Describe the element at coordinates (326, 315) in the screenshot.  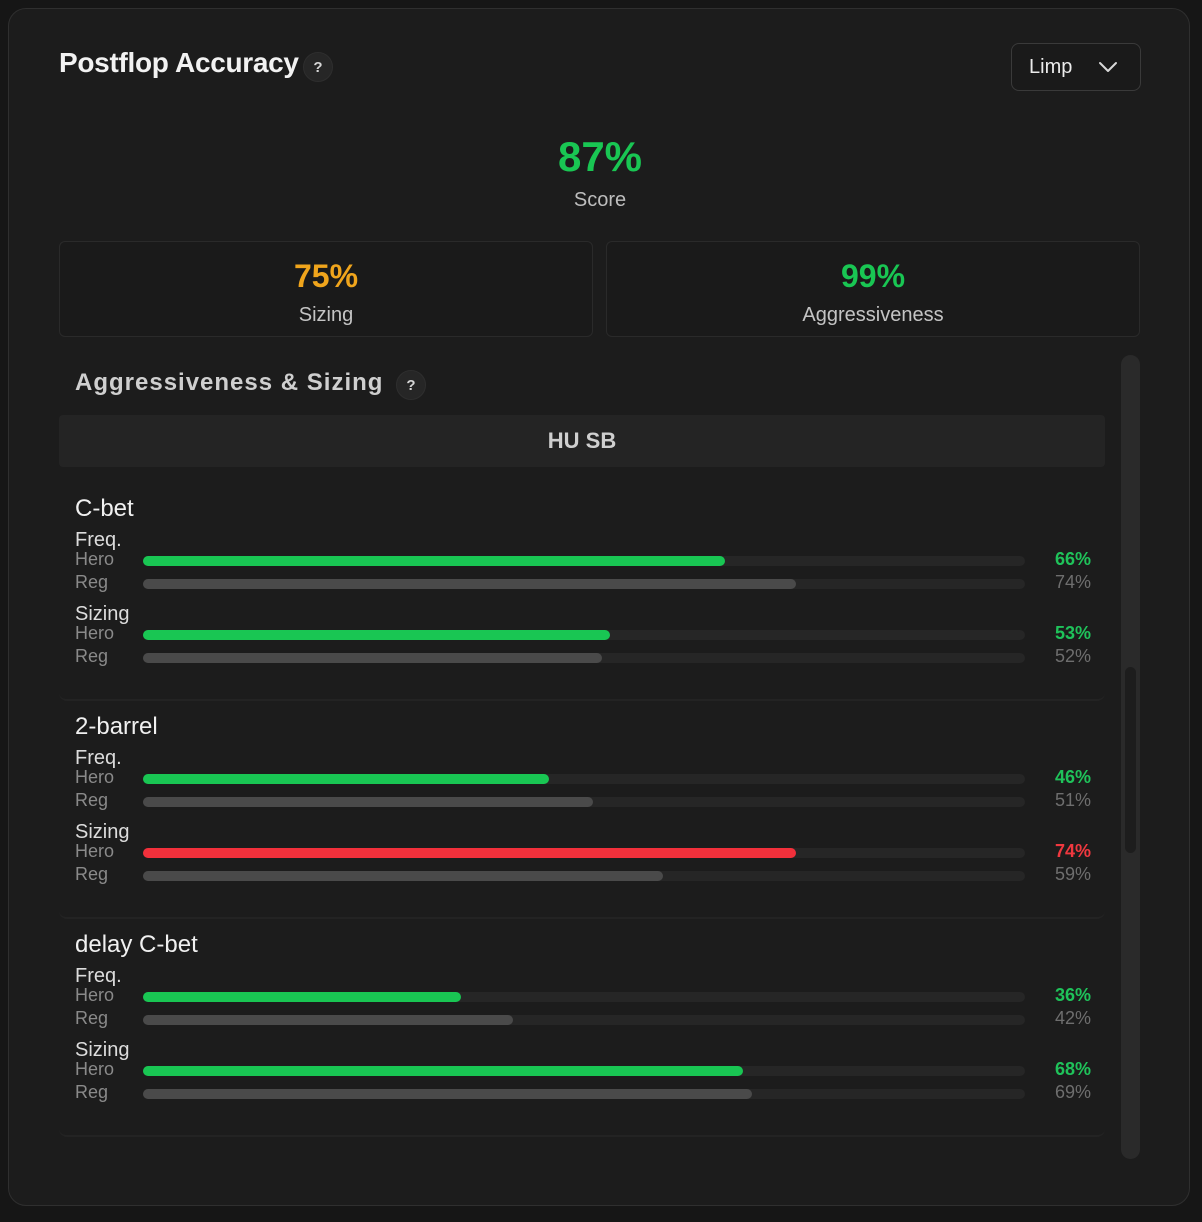
I see `sizing-stat-label: Sizing` at that location.